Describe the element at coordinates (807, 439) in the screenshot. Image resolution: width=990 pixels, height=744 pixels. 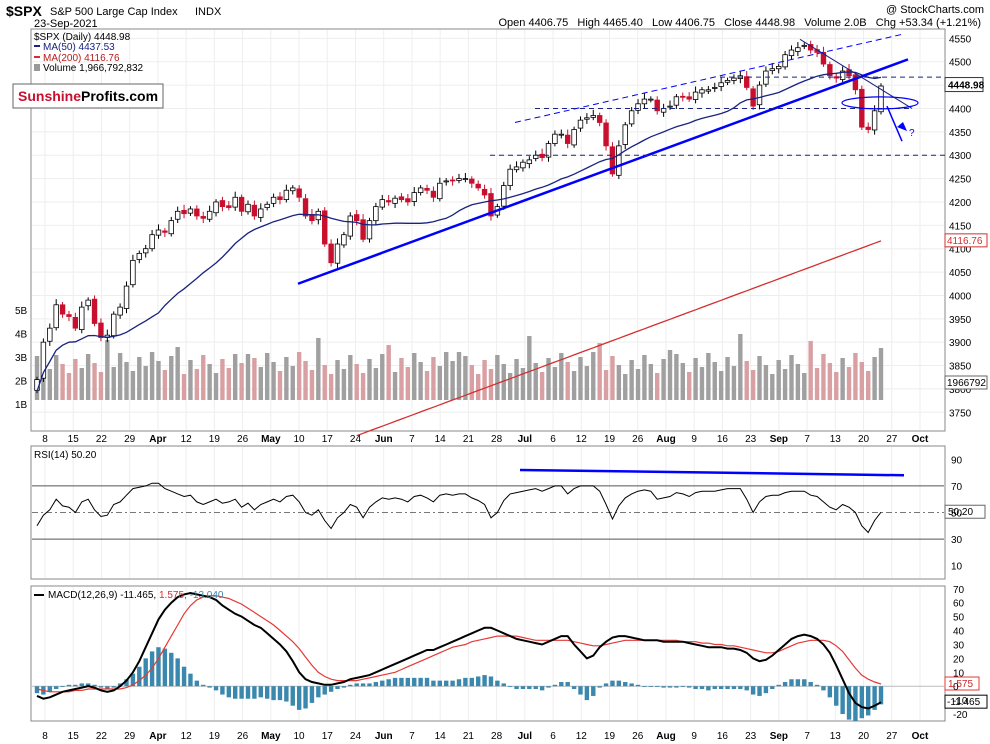
I see `x-tick-label: 7` at that location.